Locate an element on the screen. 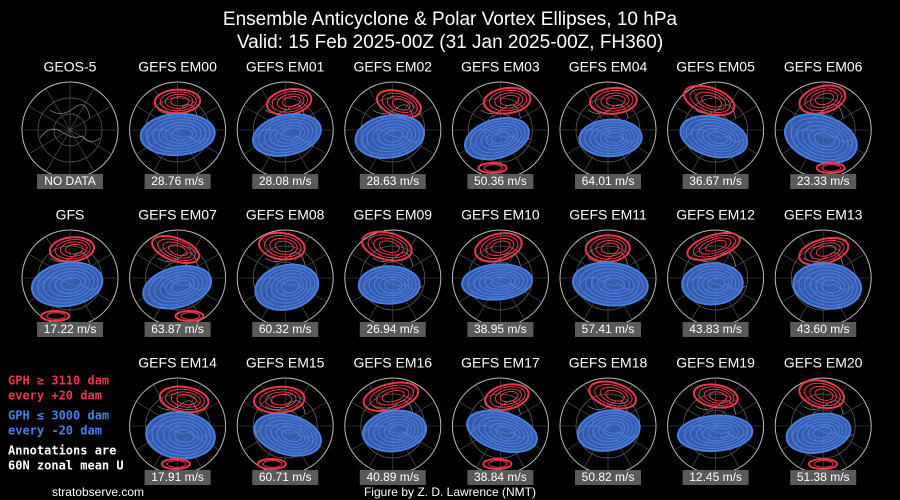 The width and height of the screenshot is (900, 500). annotation: 50.36 m/s is located at coordinates (500, 181).